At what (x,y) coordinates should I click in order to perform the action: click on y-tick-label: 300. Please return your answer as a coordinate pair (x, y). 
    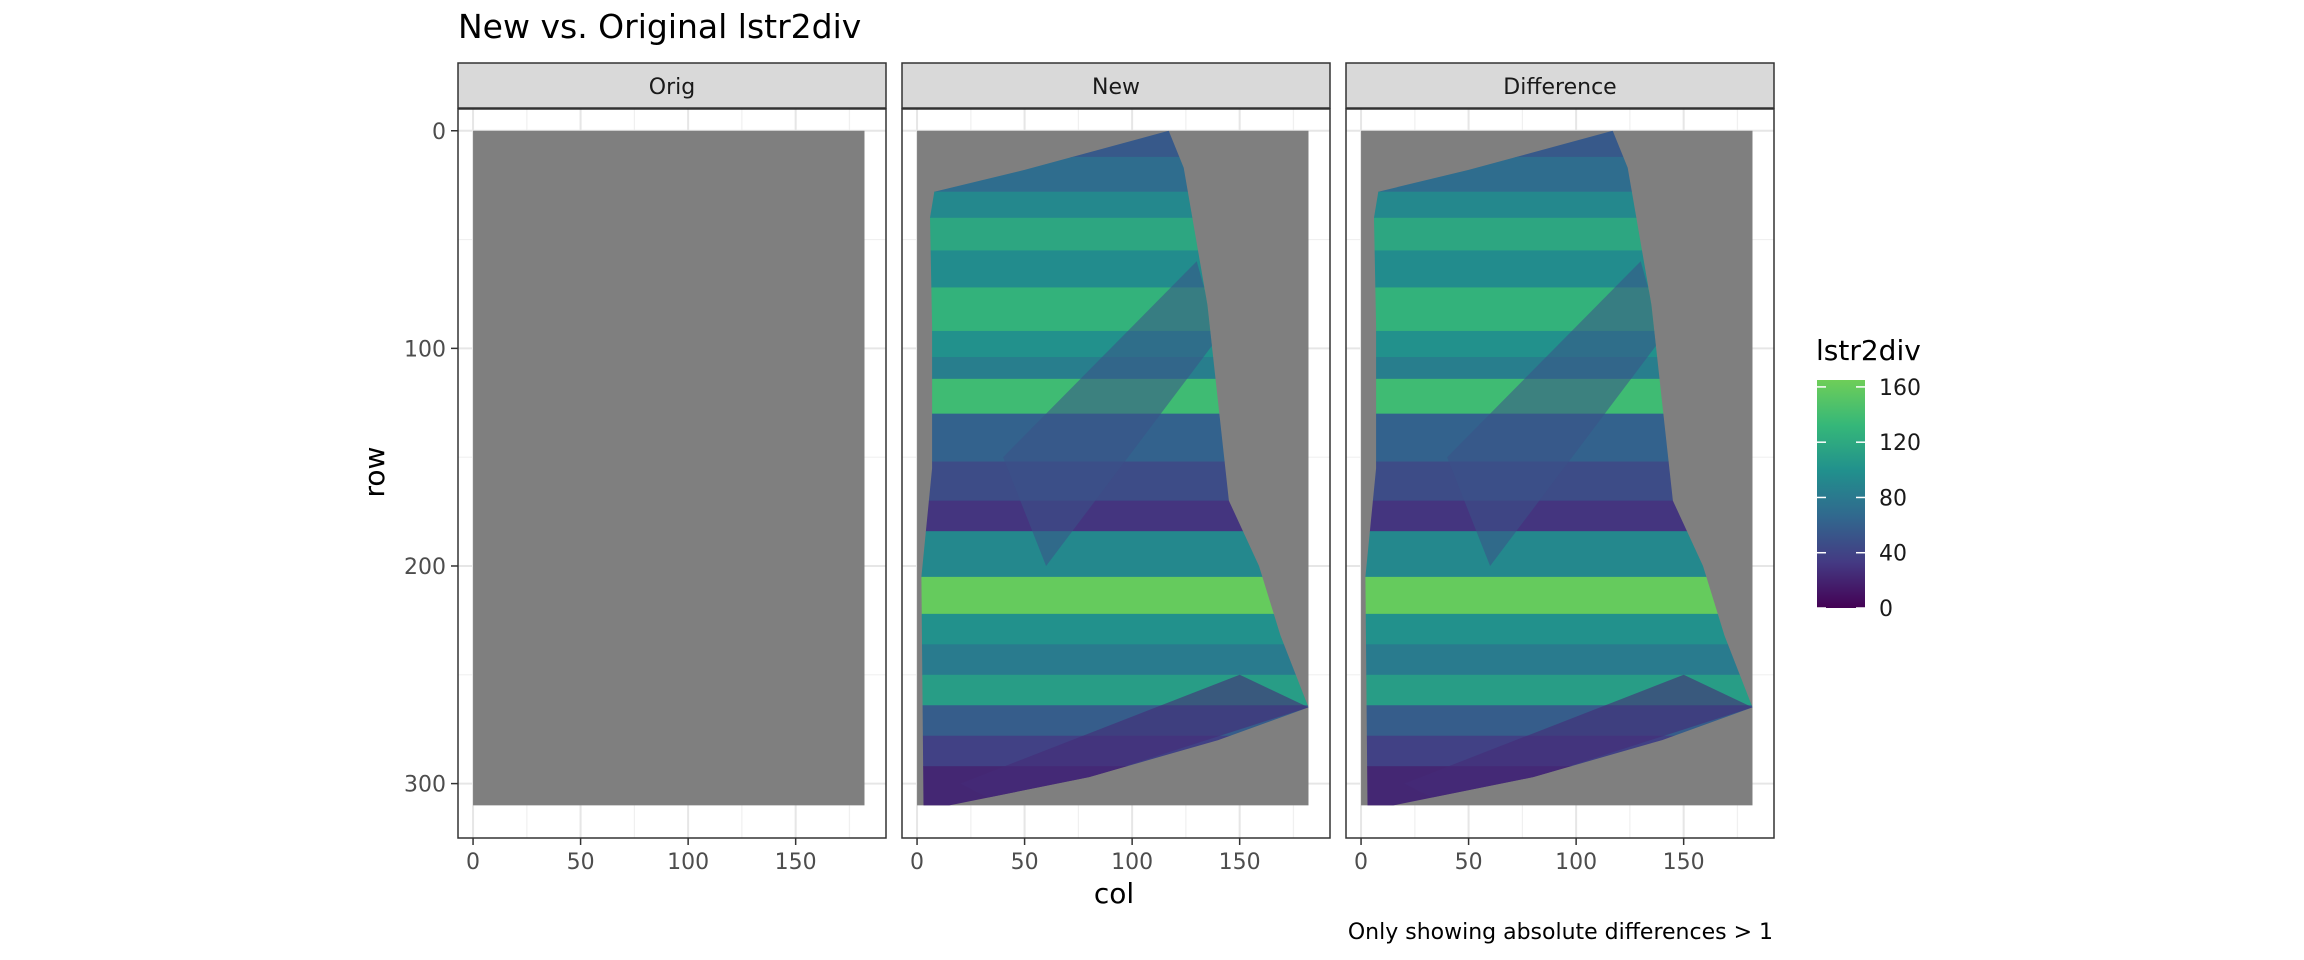
    Looking at the image, I should click on (425, 785).